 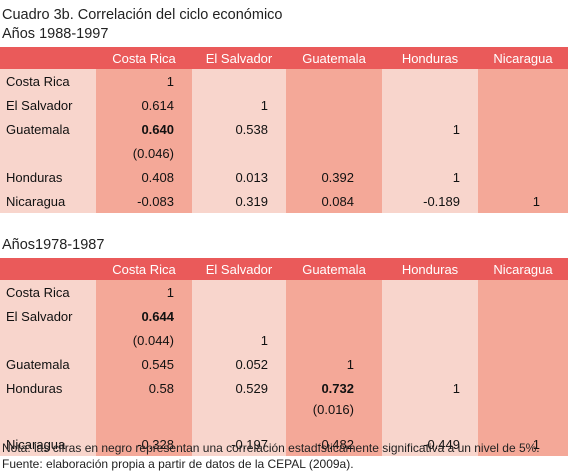 I want to click on table-cell: 0.529, so click(x=239, y=388).